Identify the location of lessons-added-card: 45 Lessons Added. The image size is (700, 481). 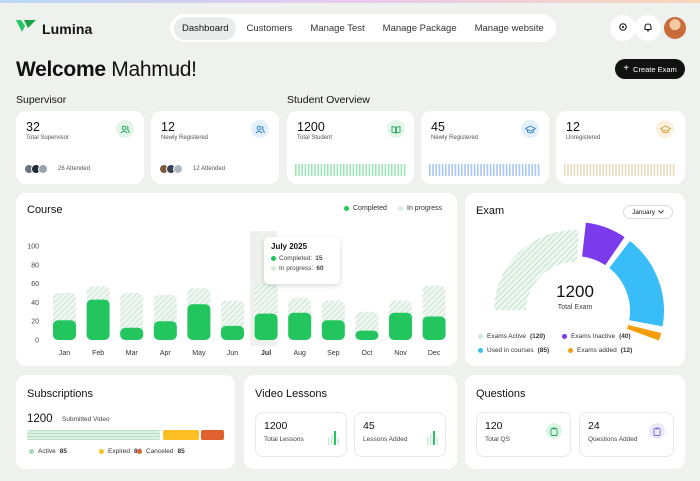
(400, 434).